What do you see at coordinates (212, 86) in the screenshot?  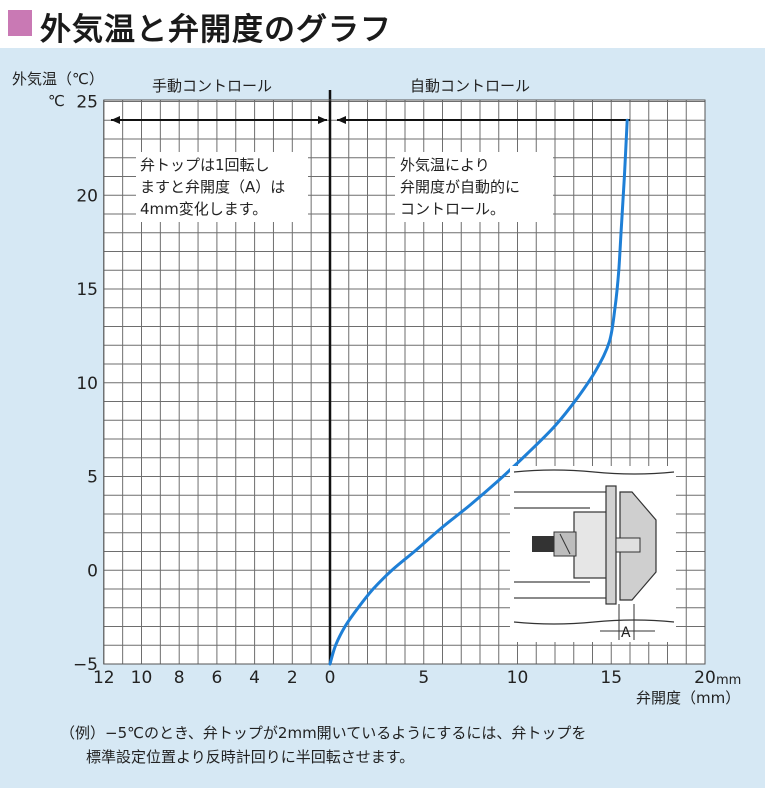 I see `manual-control-label: 手動コントロール` at bounding box center [212, 86].